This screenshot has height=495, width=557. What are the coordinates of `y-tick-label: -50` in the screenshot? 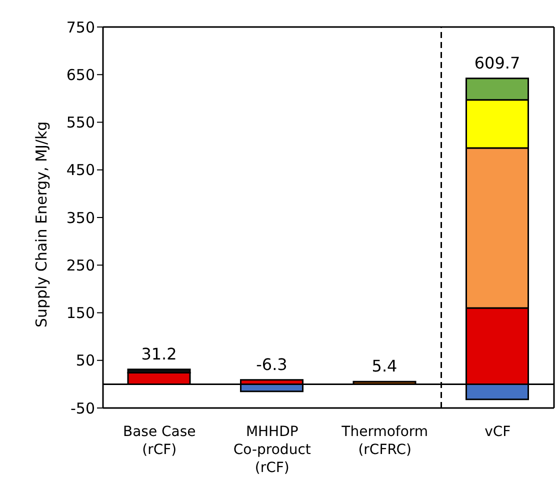 It's located at (82, 408).